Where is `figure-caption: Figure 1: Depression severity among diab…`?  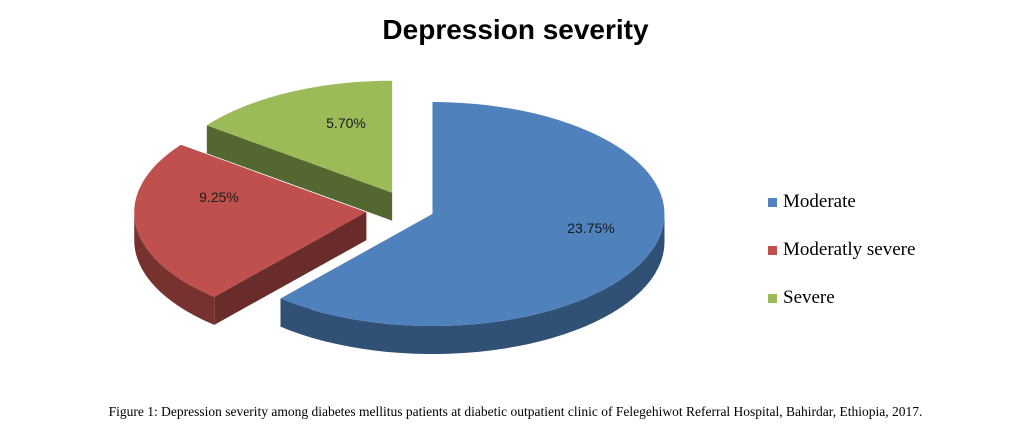
figure-caption: Figure 1: Depression severity among diab… is located at coordinates (515, 411).